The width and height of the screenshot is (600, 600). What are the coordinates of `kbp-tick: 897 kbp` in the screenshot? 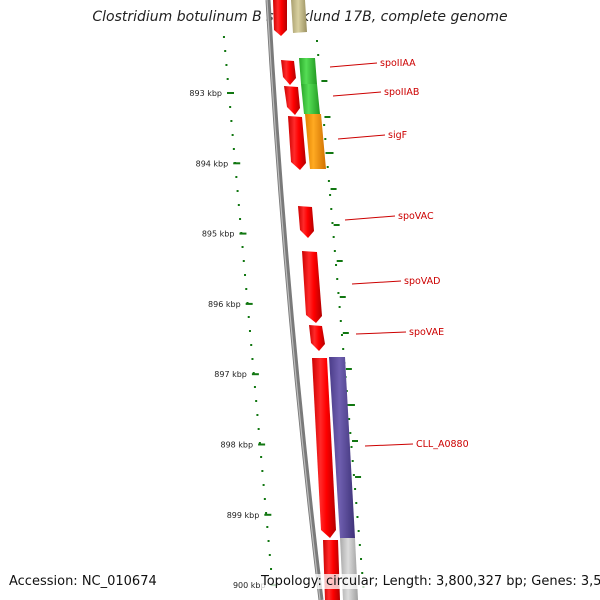 It's located at (236, 374).